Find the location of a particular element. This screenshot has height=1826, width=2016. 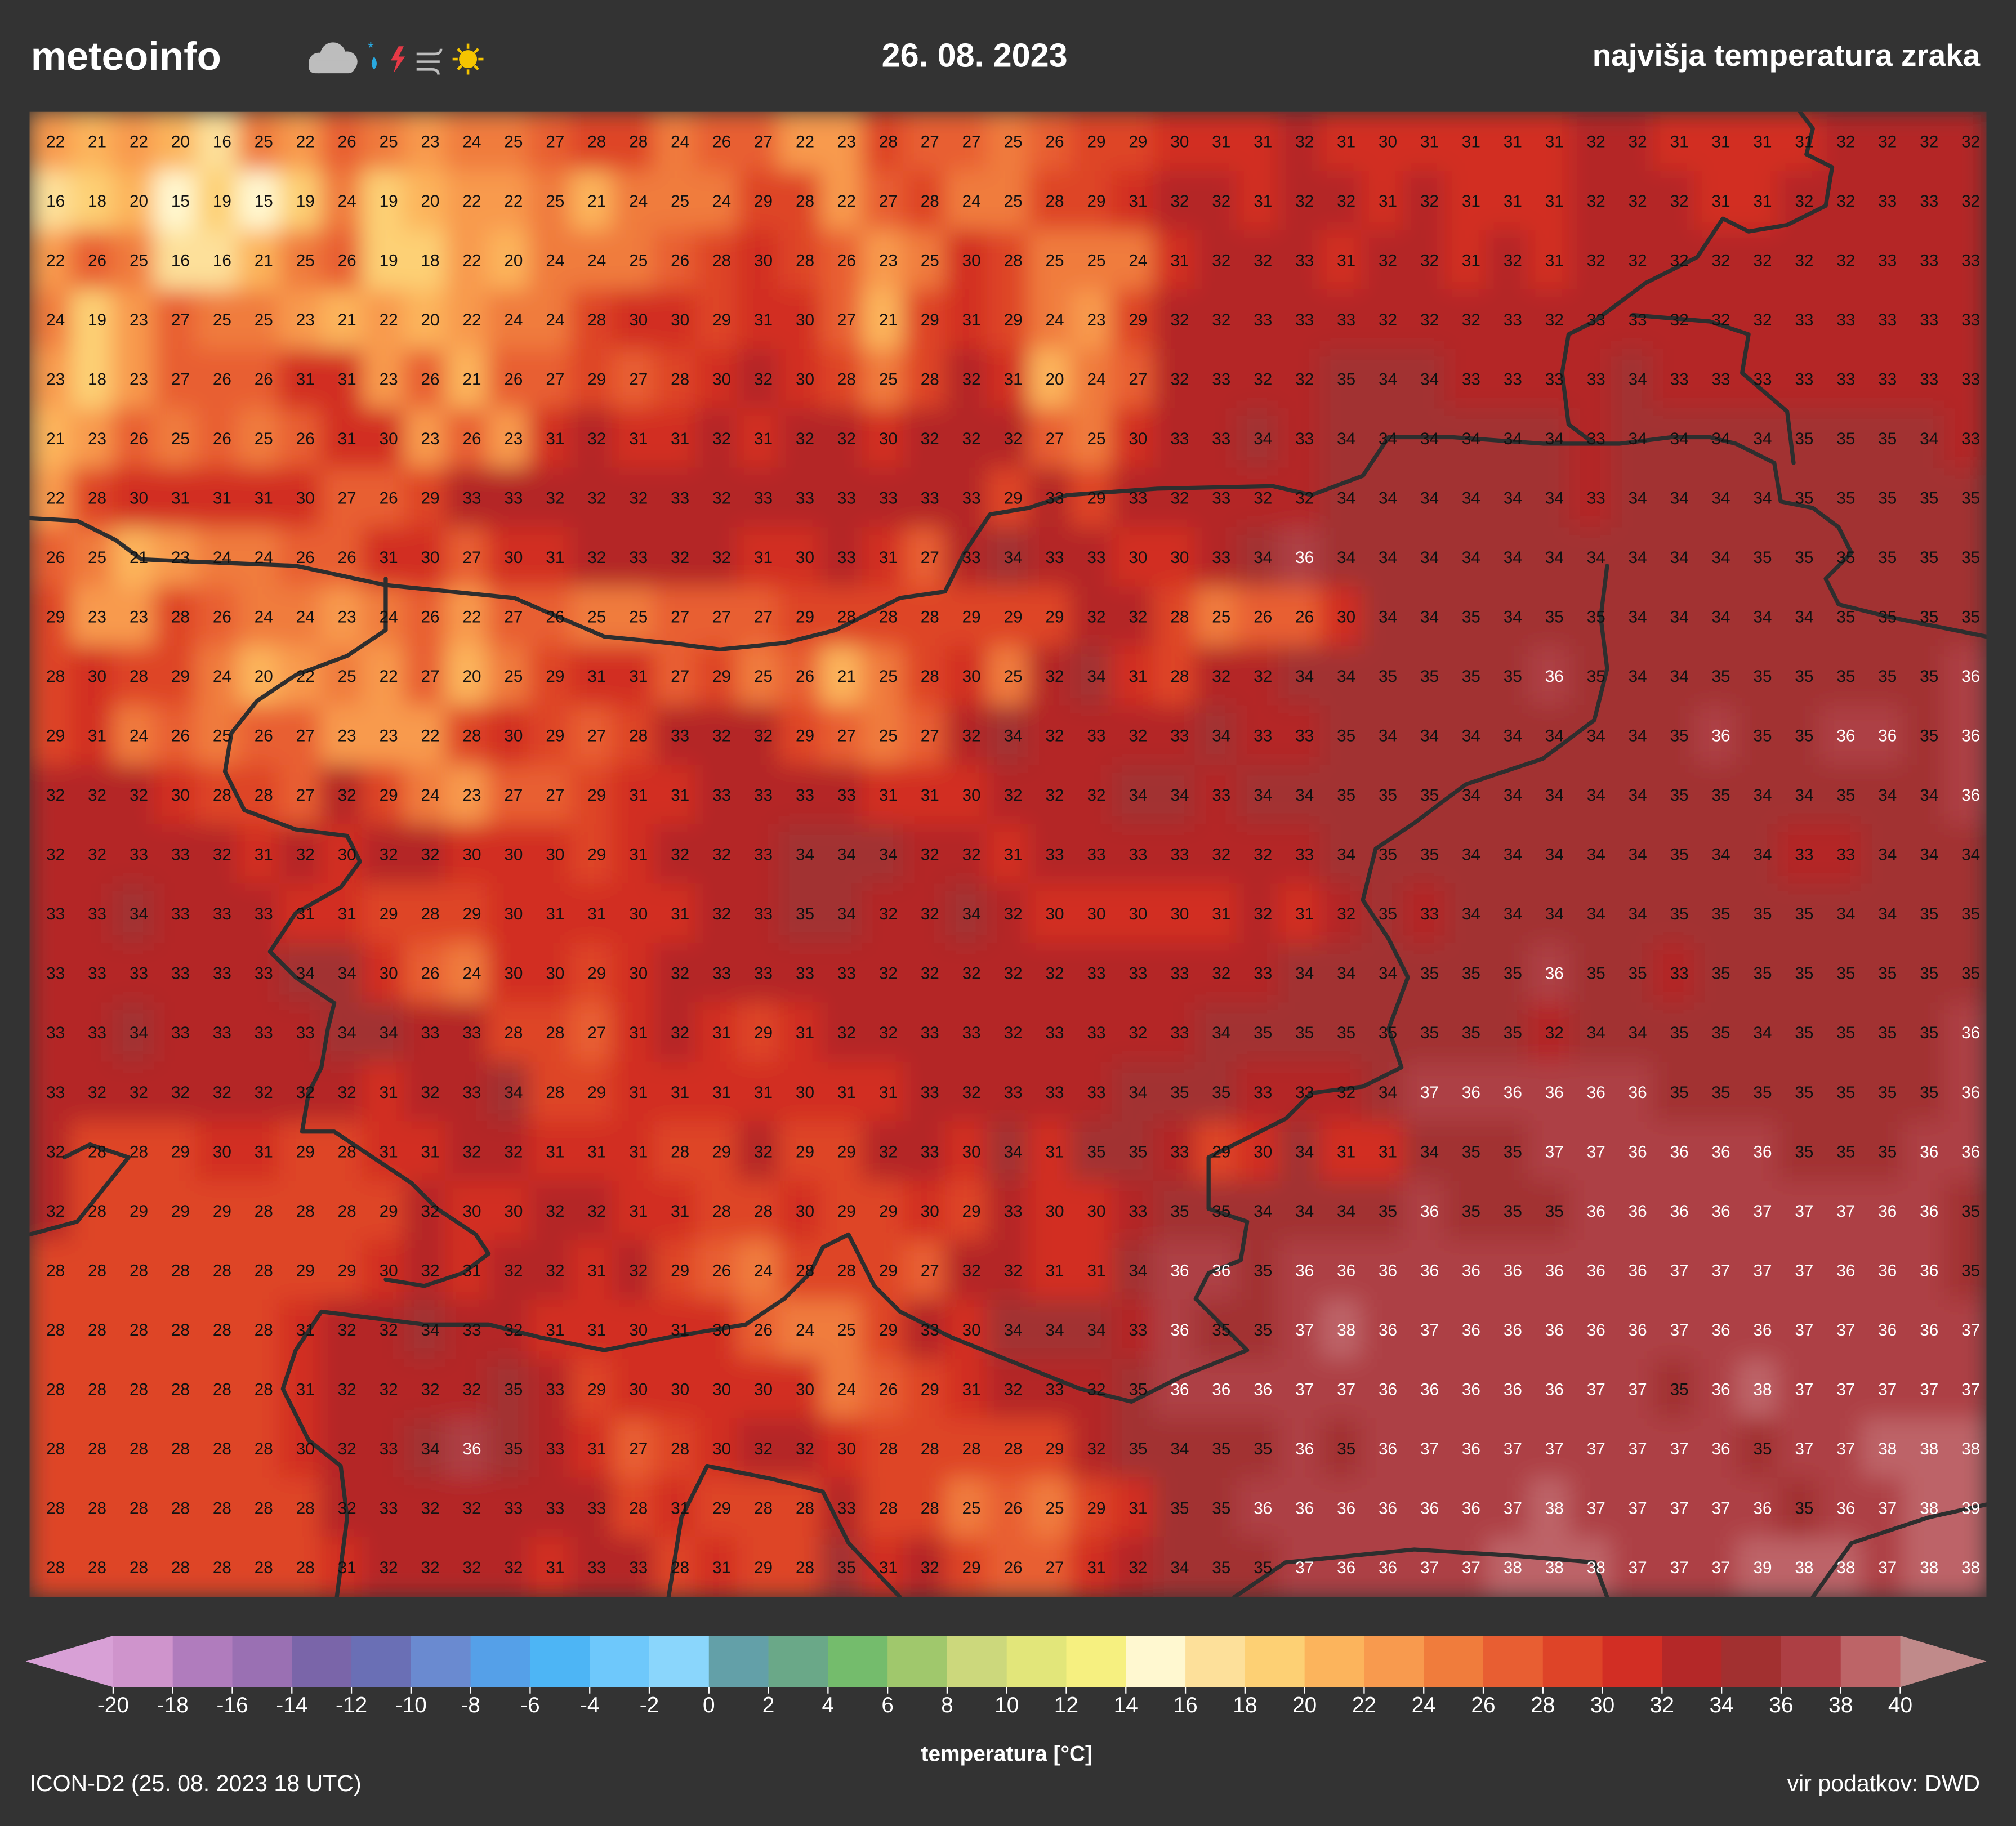

temperature-value: 20 is located at coordinates (513, 261).